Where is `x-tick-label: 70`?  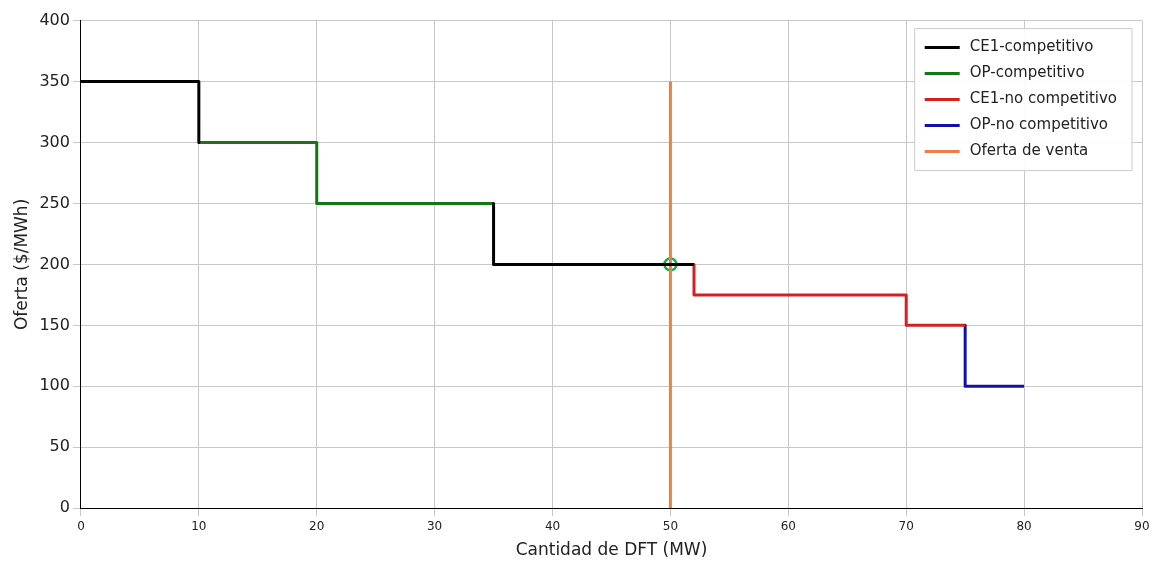 x-tick-label: 70 is located at coordinates (906, 525).